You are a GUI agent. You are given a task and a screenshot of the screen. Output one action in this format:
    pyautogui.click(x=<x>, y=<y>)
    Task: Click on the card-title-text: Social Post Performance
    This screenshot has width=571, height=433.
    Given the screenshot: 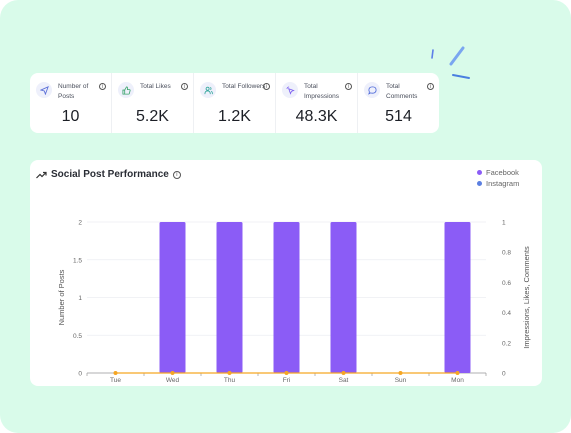 What is the action you would take?
    pyautogui.click(x=110, y=174)
    